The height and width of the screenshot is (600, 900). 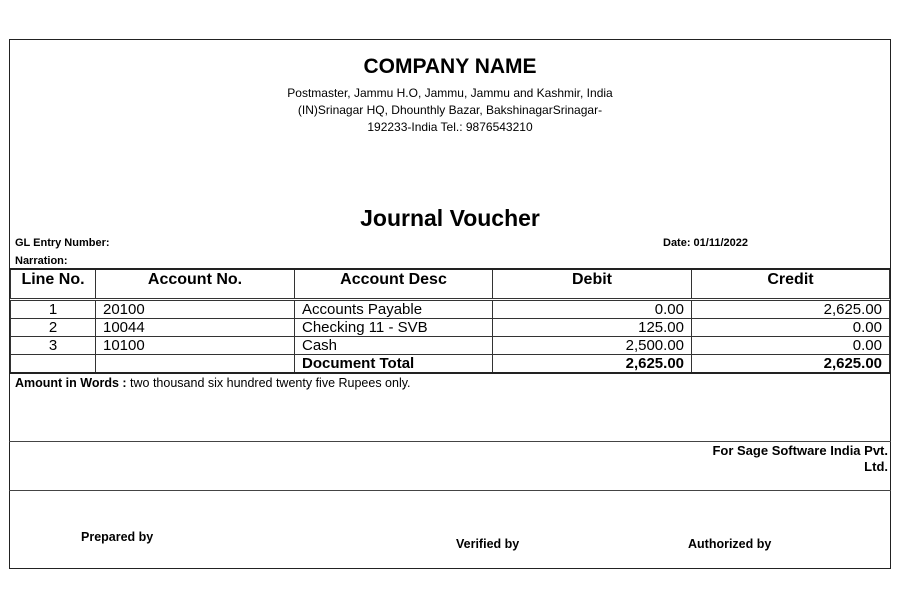 What do you see at coordinates (450, 127) in the screenshot?
I see `company-address-line: 192233-India Tel.: 9876543210` at bounding box center [450, 127].